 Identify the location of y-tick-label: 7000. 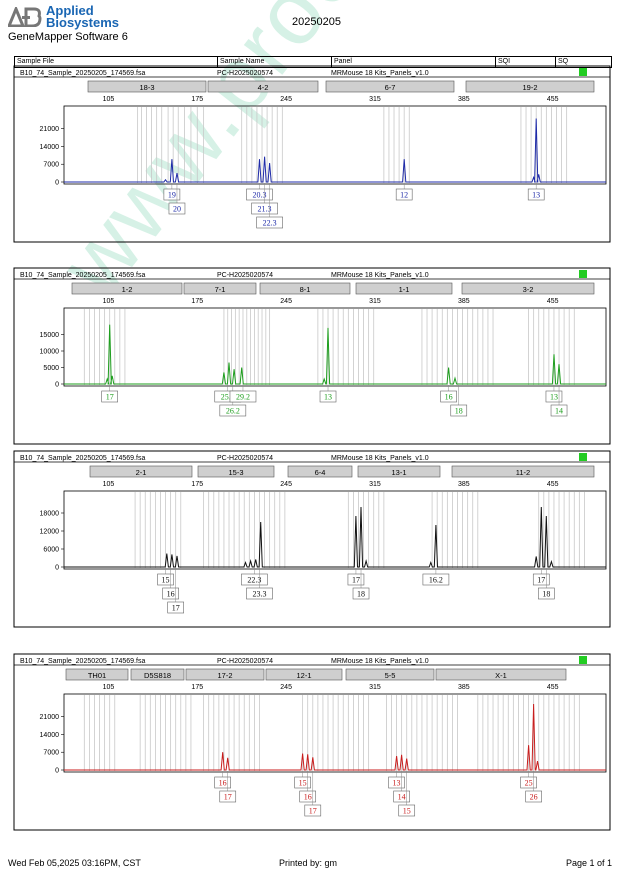
(51, 165).